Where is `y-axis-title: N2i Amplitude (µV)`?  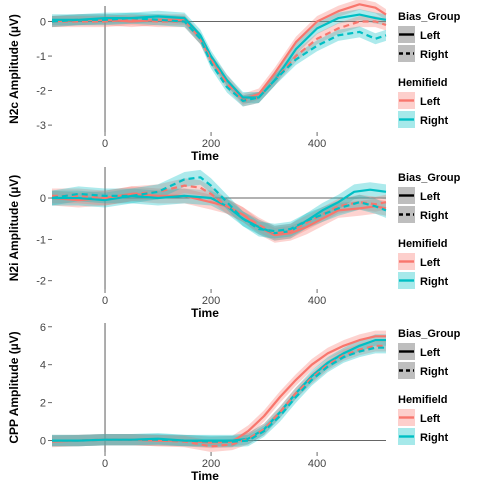 y-axis-title: N2i Amplitude (µV) is located at coordinates (14, 228).